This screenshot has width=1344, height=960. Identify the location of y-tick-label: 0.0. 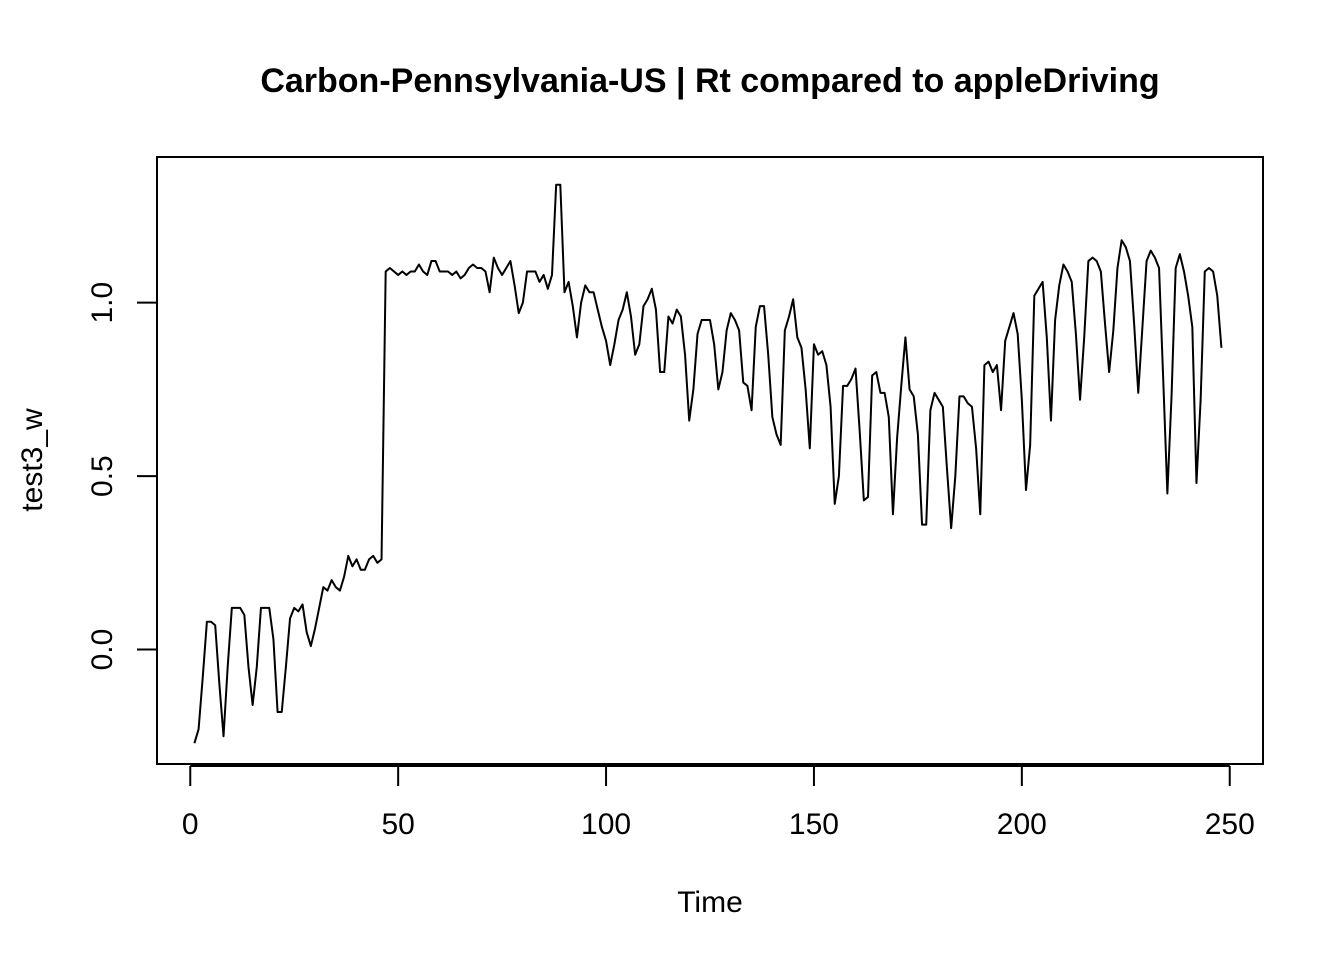
(102, 650).